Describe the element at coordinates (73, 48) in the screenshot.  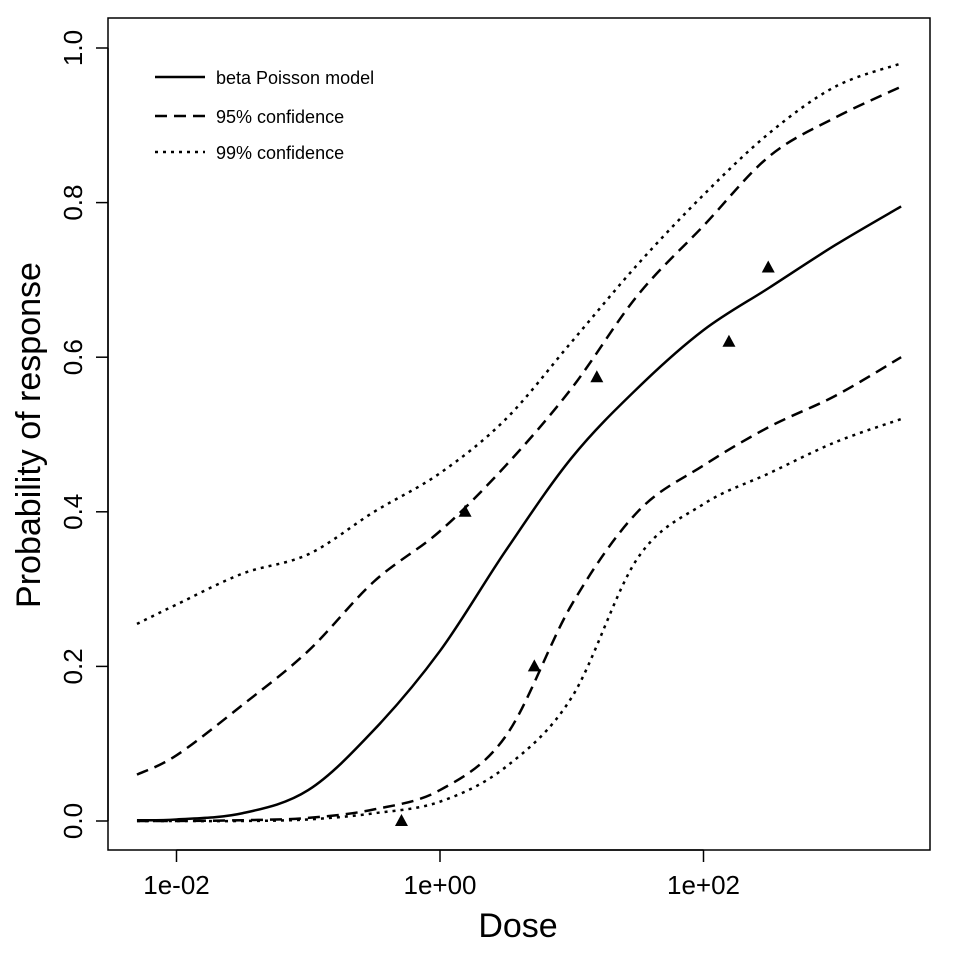
I see `y-tick-label: 1.0` at that location.